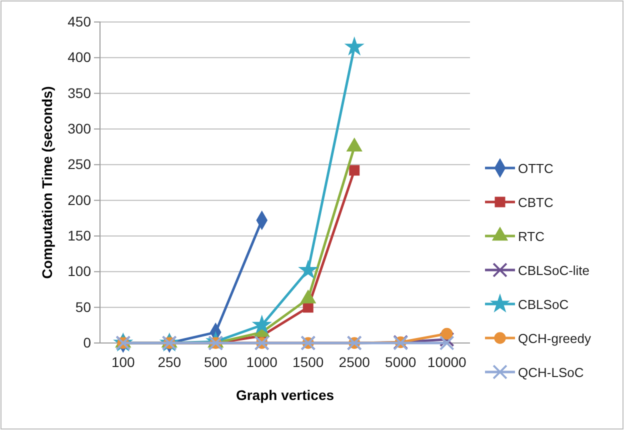 The width and height of the screenshot is (630, 432). I want to click on y-tick-label: 300, so click(80, 128).